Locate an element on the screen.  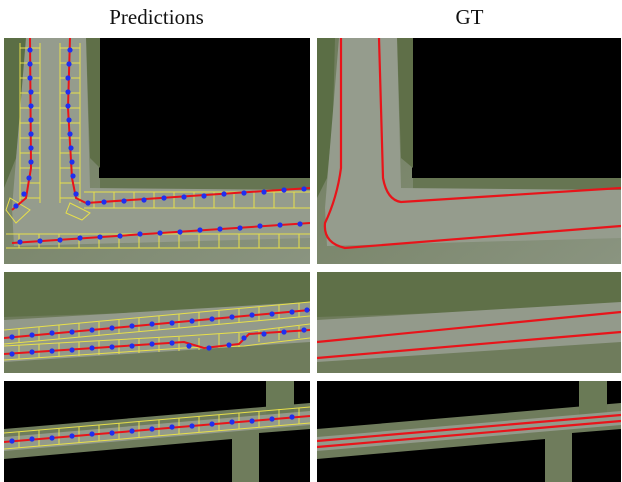
road-surface is located at coordinates (469, 332).